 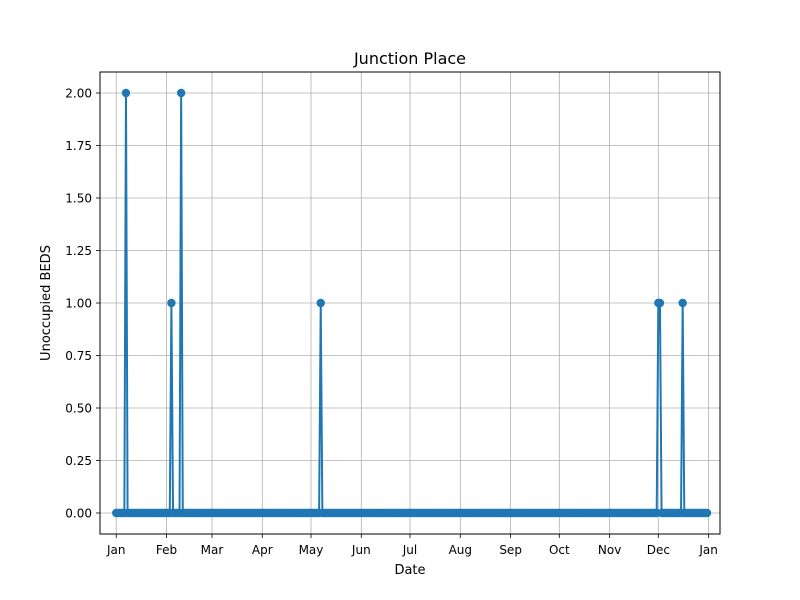 What do you see at coordinates (78, 251) in the screenshot?
I see `y-tick-label: 1.25` at bounding box center [78, 251].